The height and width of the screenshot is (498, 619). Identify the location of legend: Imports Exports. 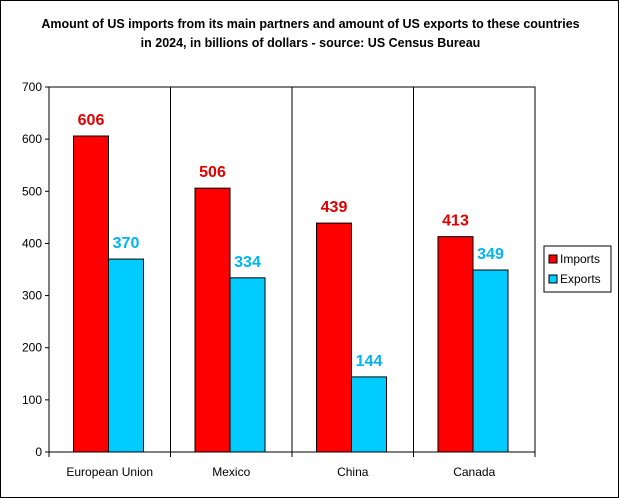
(577, 269).